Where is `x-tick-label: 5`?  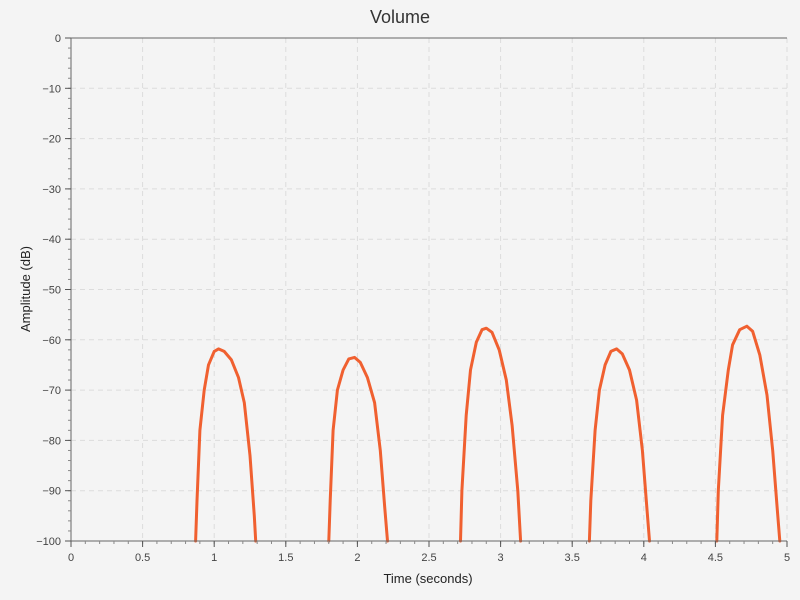
x-tick-label: 5 is located at coordinates (787, 558).